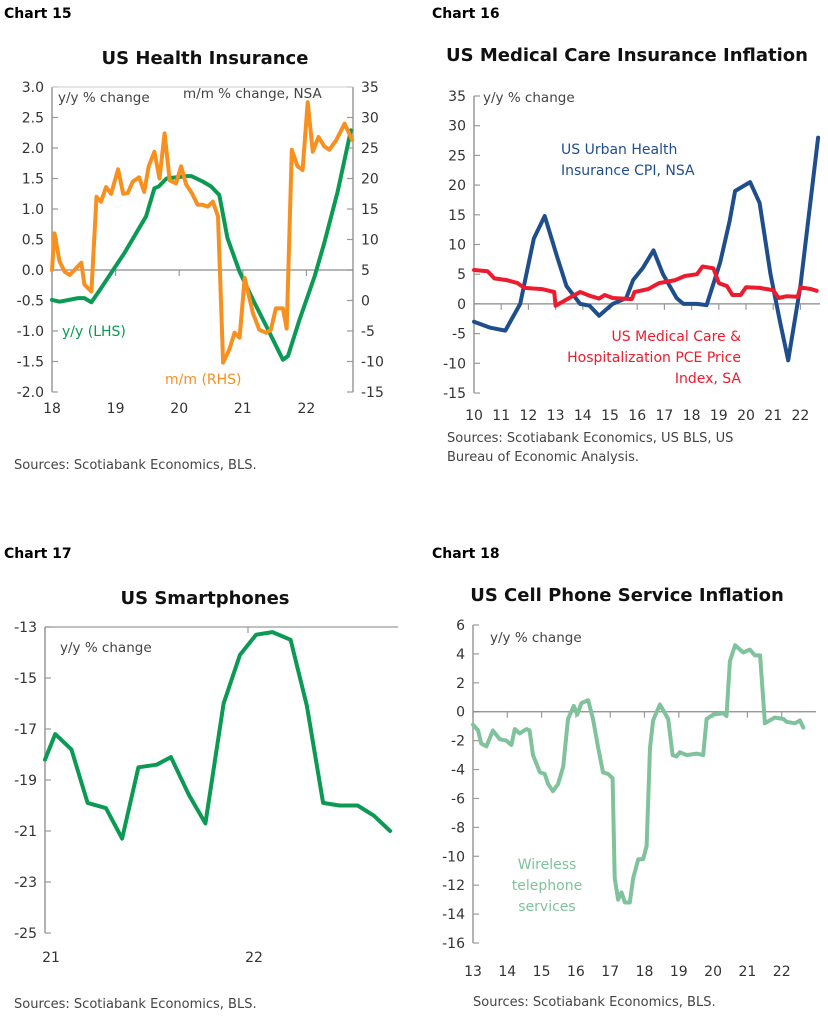  Describe the element at coordinates (460, 684) in the screenshot. I see `y-tick-label: 2` at that location.